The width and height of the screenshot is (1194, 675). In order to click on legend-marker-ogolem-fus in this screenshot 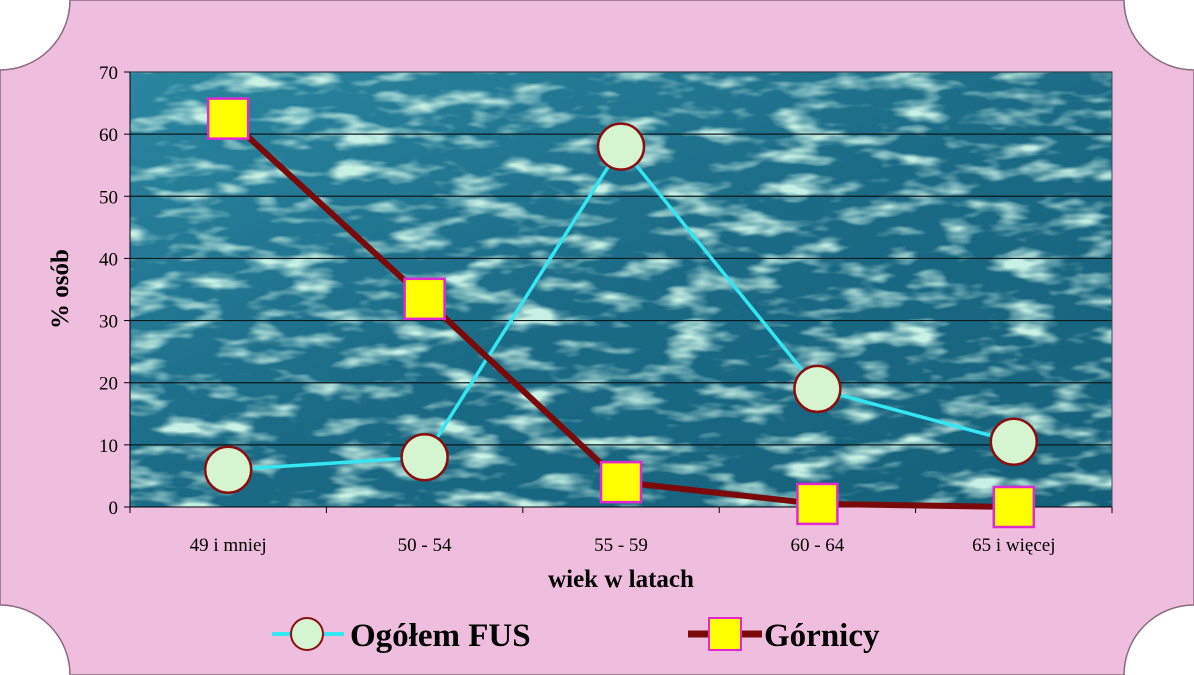, I will do `click(307, 634)`.